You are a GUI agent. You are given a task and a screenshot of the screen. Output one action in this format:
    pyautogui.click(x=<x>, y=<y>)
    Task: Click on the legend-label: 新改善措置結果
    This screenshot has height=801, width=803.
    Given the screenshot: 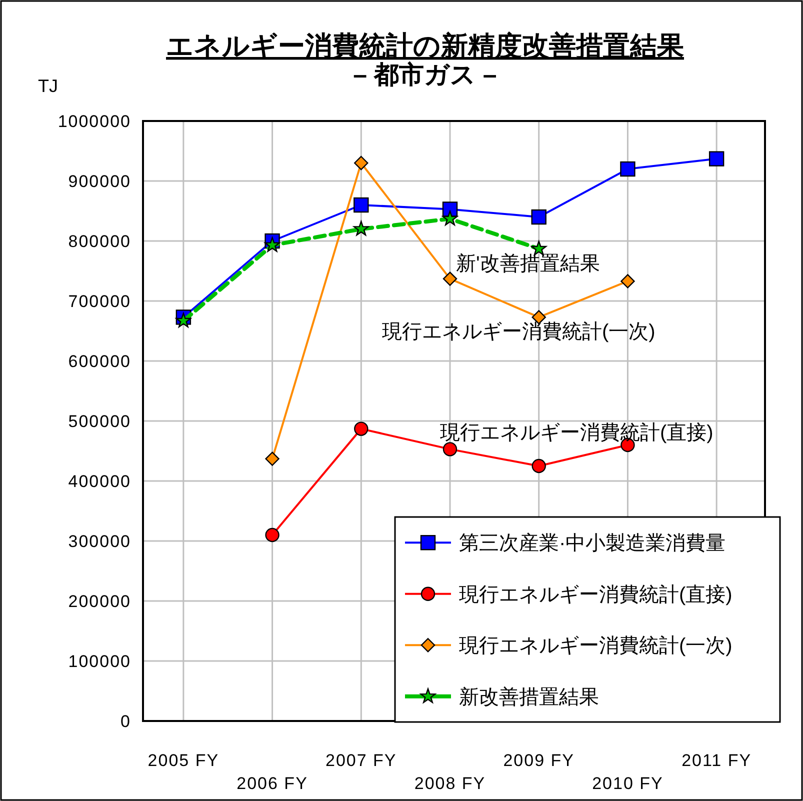 What is the action you would take?
    pyautogui.click(x=529, y=696)
    